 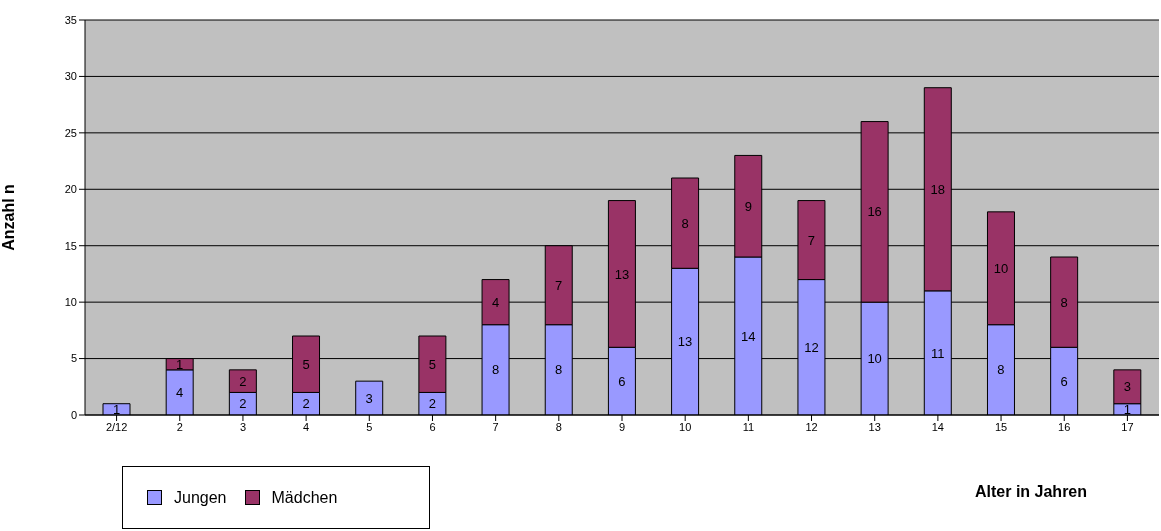 What do you see at coordinates (70, 189) in the screenshot?
I see `y-tick-label: 20` at bounding box center [70, 189].